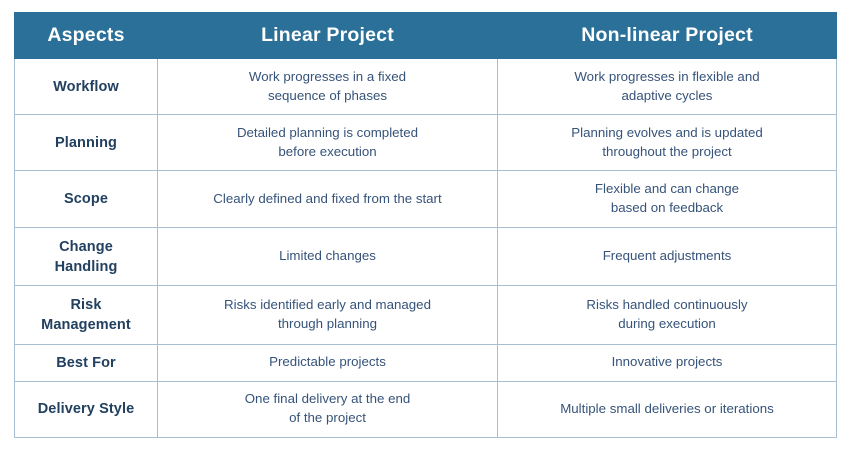 This screenshot has height=450, width=850. What do you see at coordinates (327, 199) in the screenshot?
I see `linear-cell: Clearly defined and fixed from the start` at bounding box center [327, 199].